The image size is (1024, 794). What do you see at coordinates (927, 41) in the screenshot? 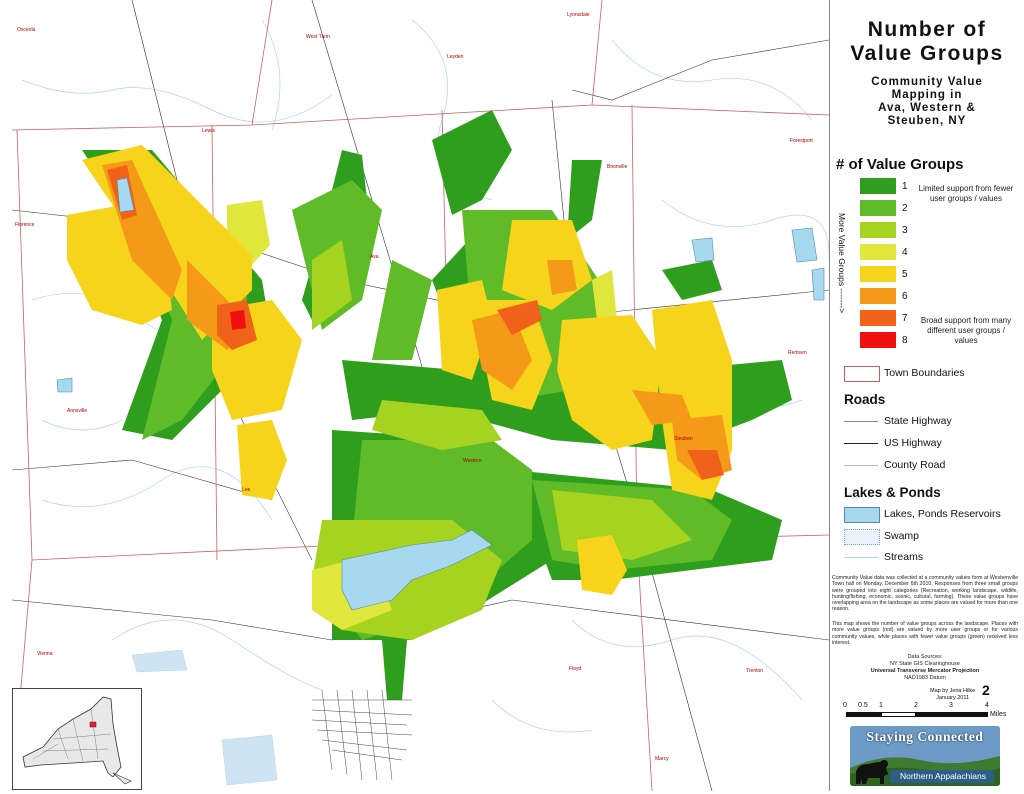
I see `map-title: Number of Value Groups` at bounding box center [927, 41].